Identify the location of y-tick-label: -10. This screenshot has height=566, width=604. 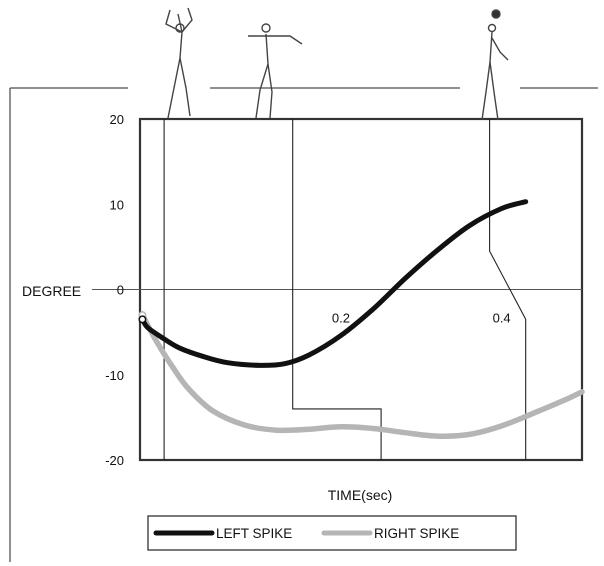
(114, 375).